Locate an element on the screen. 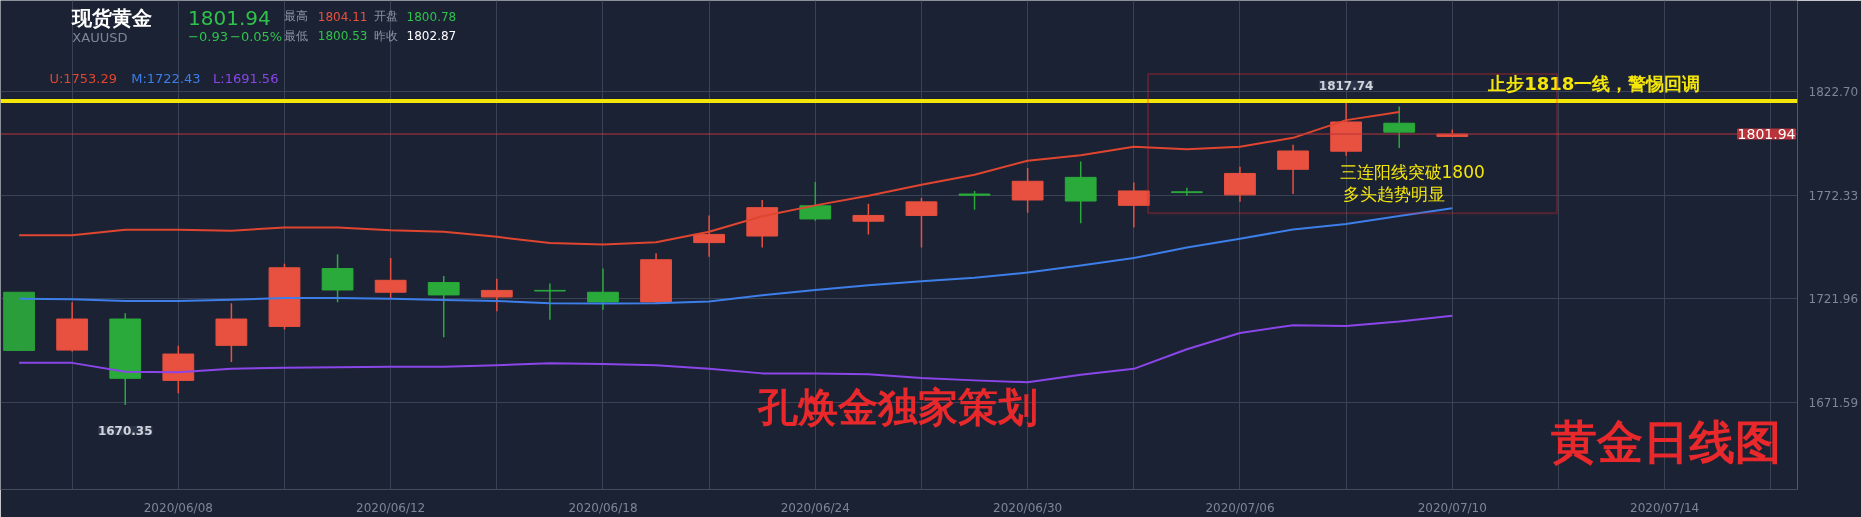  ref-line-label: 1801.94 is located at coordinates (1766, 134).